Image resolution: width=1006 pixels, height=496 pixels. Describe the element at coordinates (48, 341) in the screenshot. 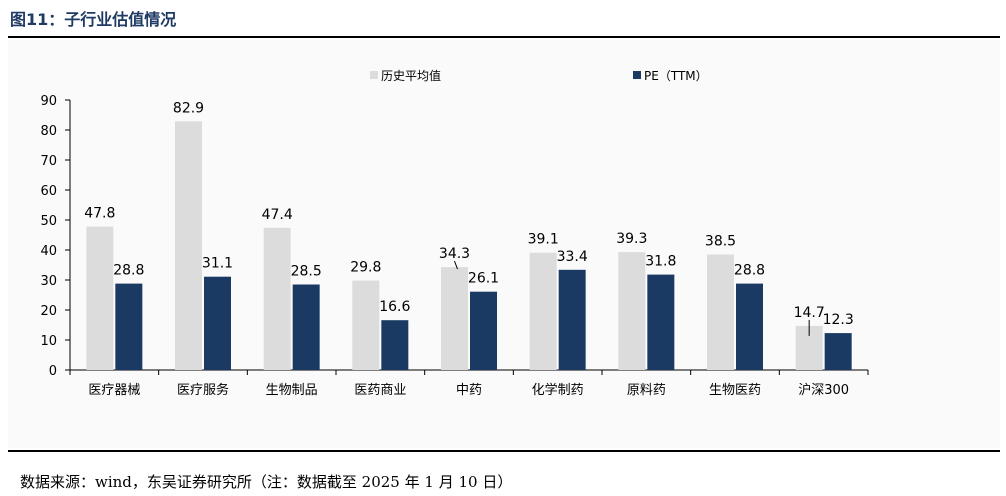

I see `y-tick-label: 10` at that location.